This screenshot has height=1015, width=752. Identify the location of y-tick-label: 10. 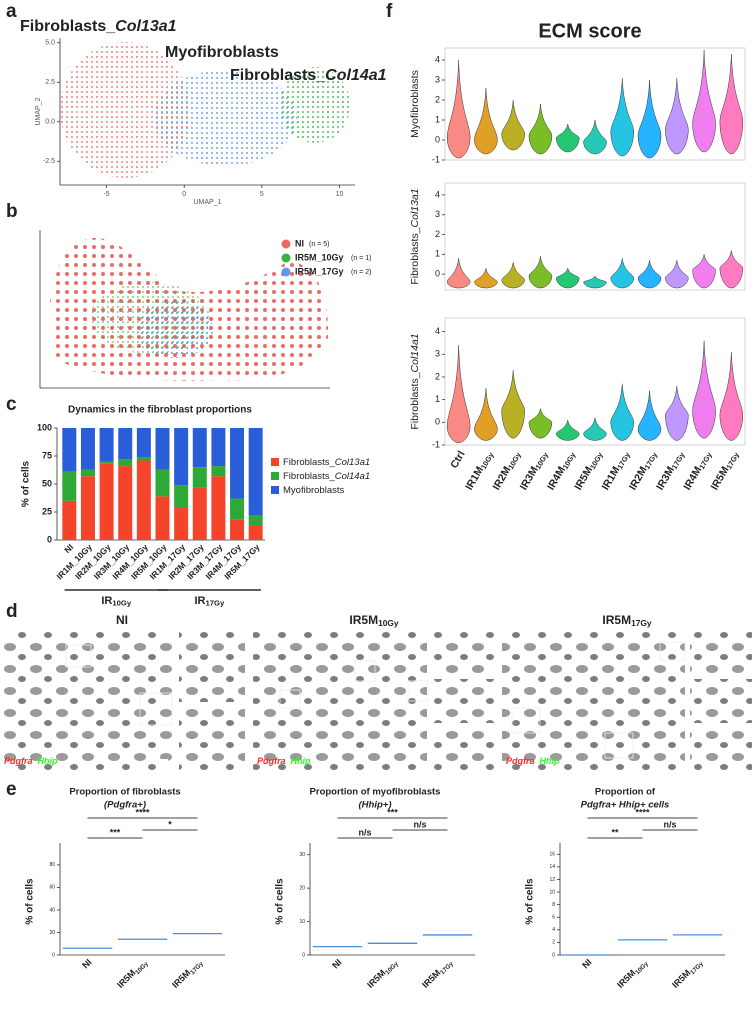
(302, 922).